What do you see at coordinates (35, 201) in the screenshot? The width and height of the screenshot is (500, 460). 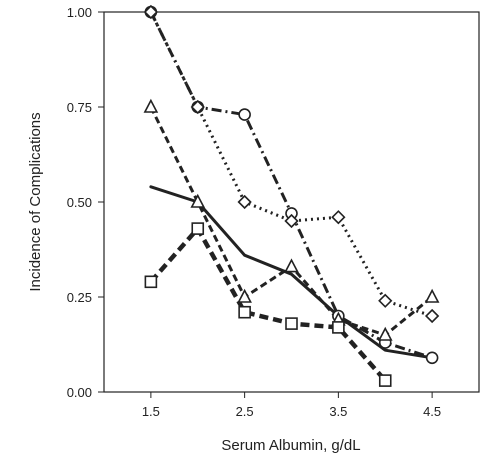 I see `y-axis-title: Incidence of Complications` at bounding box center [35, 201].